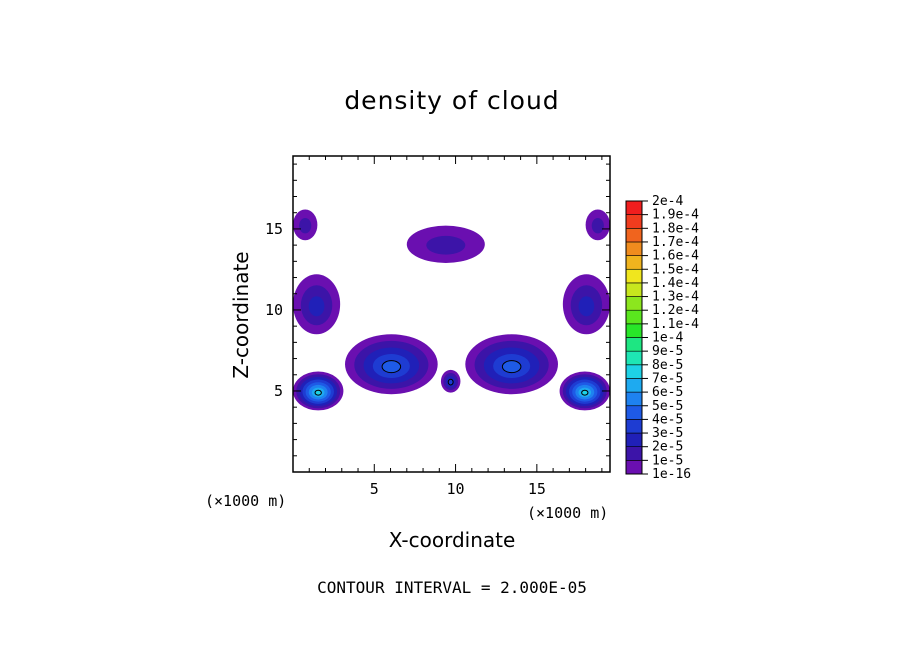 This screenshot has width=904, height=654. I want to click on contour-blob-left-upper-edge, so click(305, 225).